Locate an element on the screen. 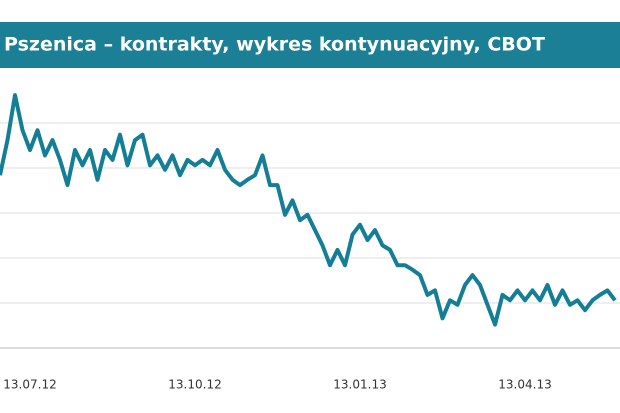 This screenshot has width=620, height=413. x-tick-label: 13.04.13 is located at coordinates (524, 385).